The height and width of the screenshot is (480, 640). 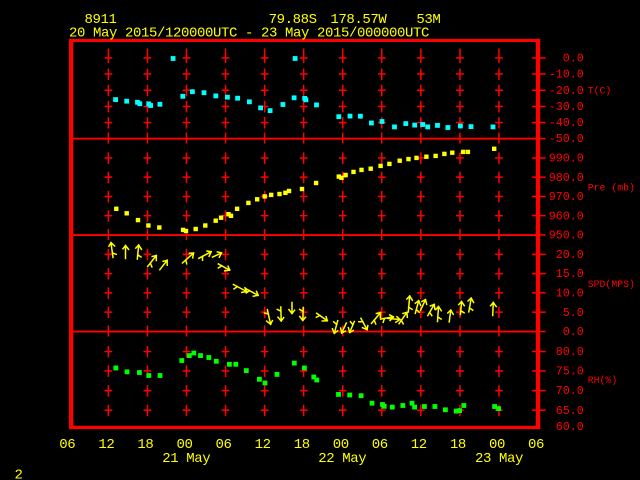 I want to click on svg-text: 23 May, so click(x=499, y=459).